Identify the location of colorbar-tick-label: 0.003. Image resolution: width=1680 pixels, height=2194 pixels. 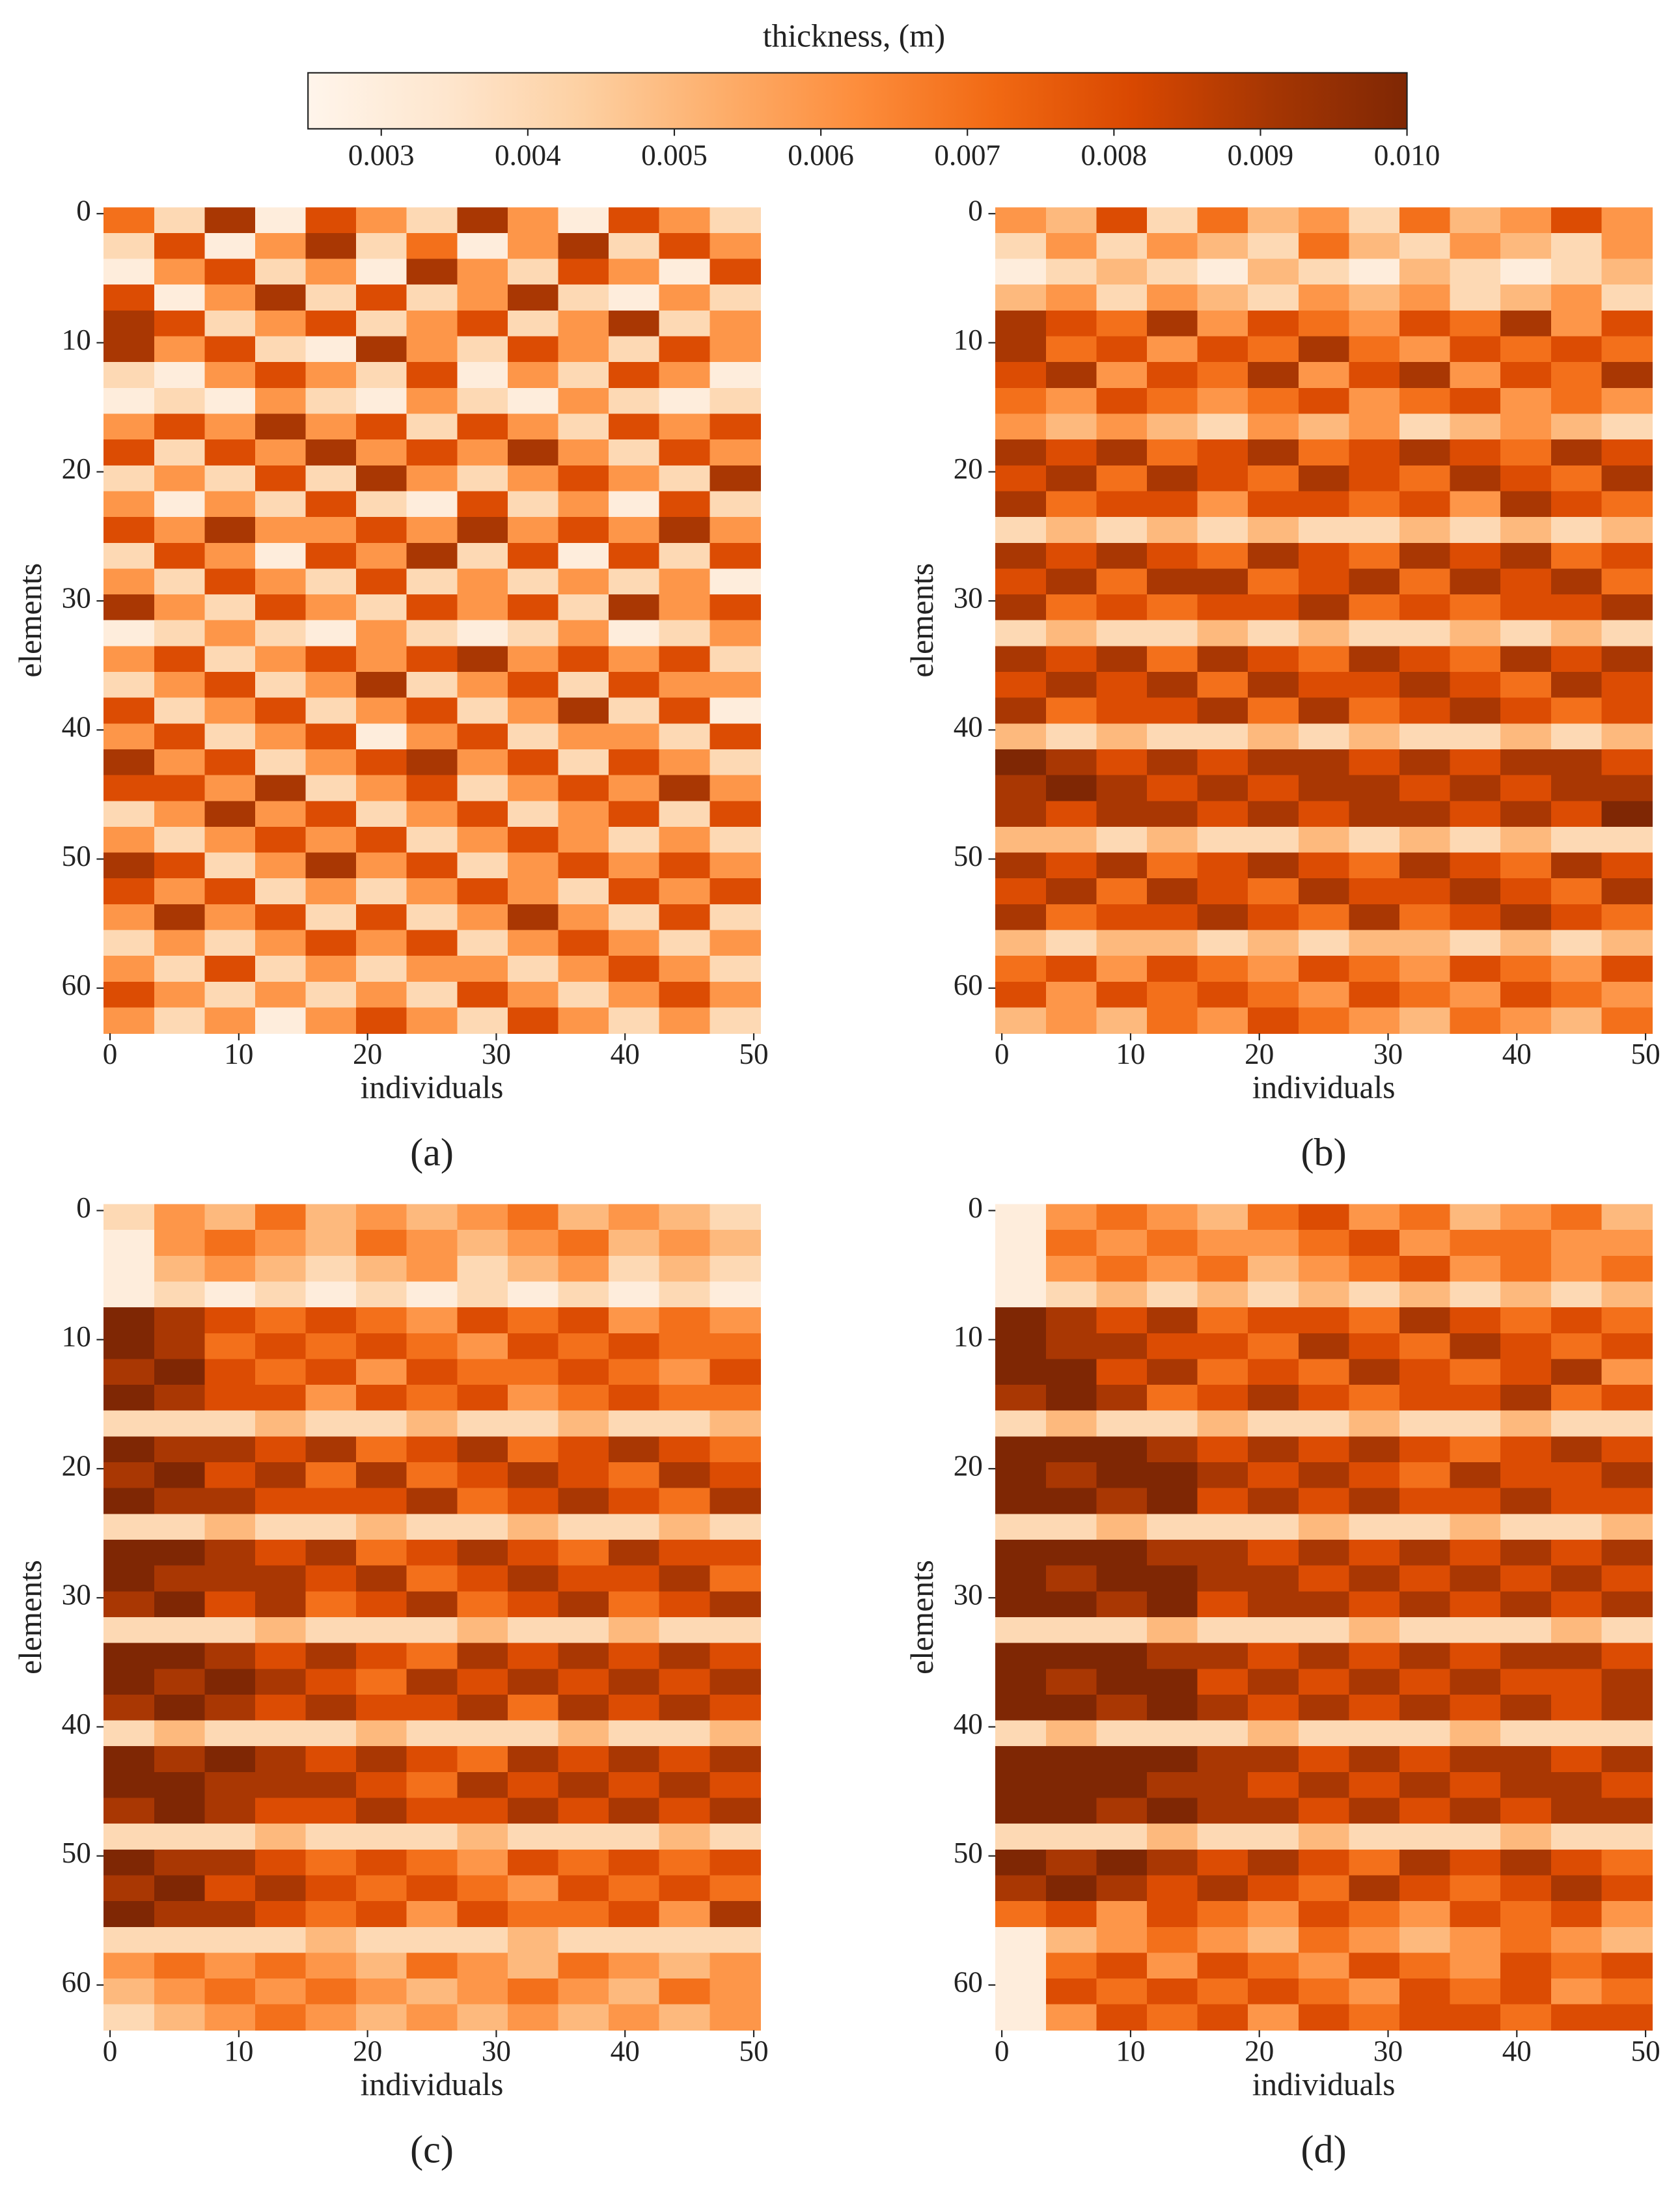
(381, 155).